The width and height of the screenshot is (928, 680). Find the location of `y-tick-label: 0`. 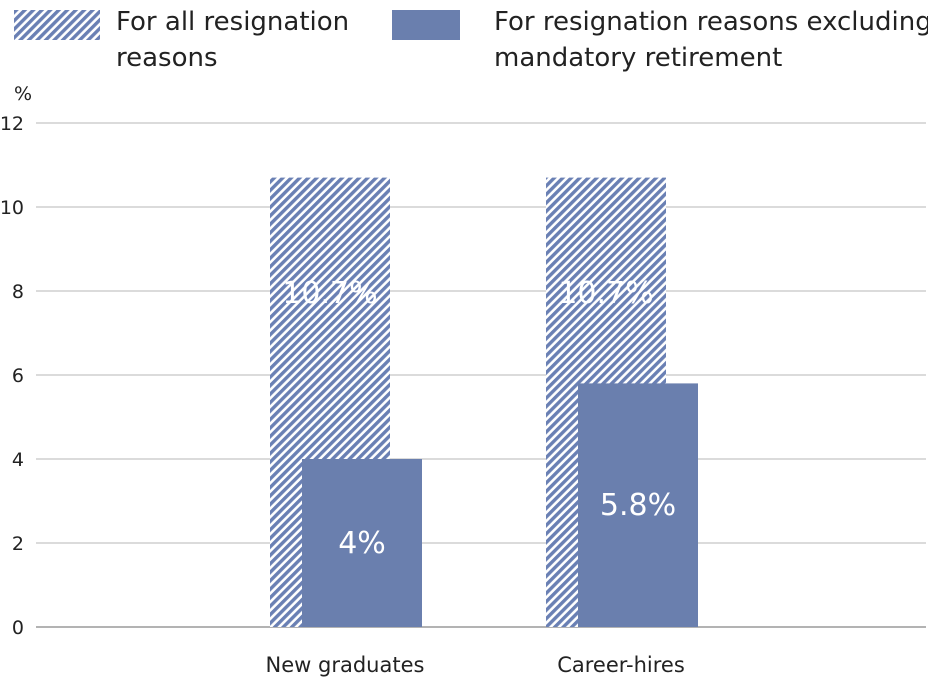

y-tick-label: 0 is located at coordinates (18, 628).